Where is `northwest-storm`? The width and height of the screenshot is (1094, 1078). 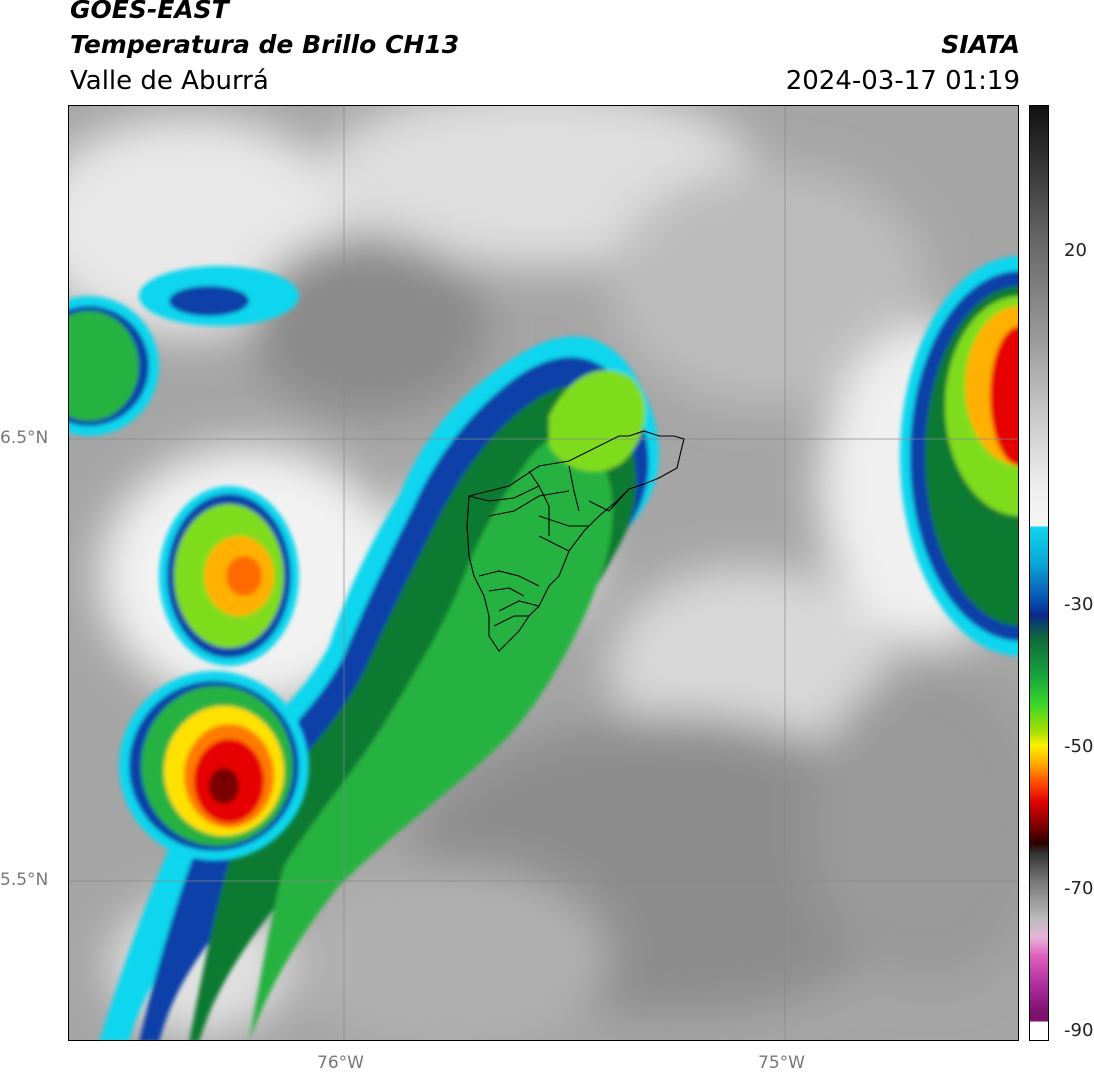 northwest-storm is located at coordinates (184, 351).